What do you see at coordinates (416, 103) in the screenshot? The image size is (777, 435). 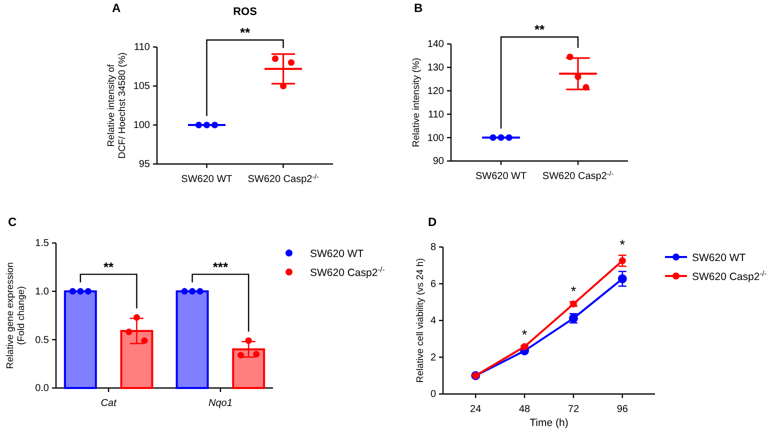 I see `y-axis-title: Relative intensity (%)` at bounding box center [416, 103].